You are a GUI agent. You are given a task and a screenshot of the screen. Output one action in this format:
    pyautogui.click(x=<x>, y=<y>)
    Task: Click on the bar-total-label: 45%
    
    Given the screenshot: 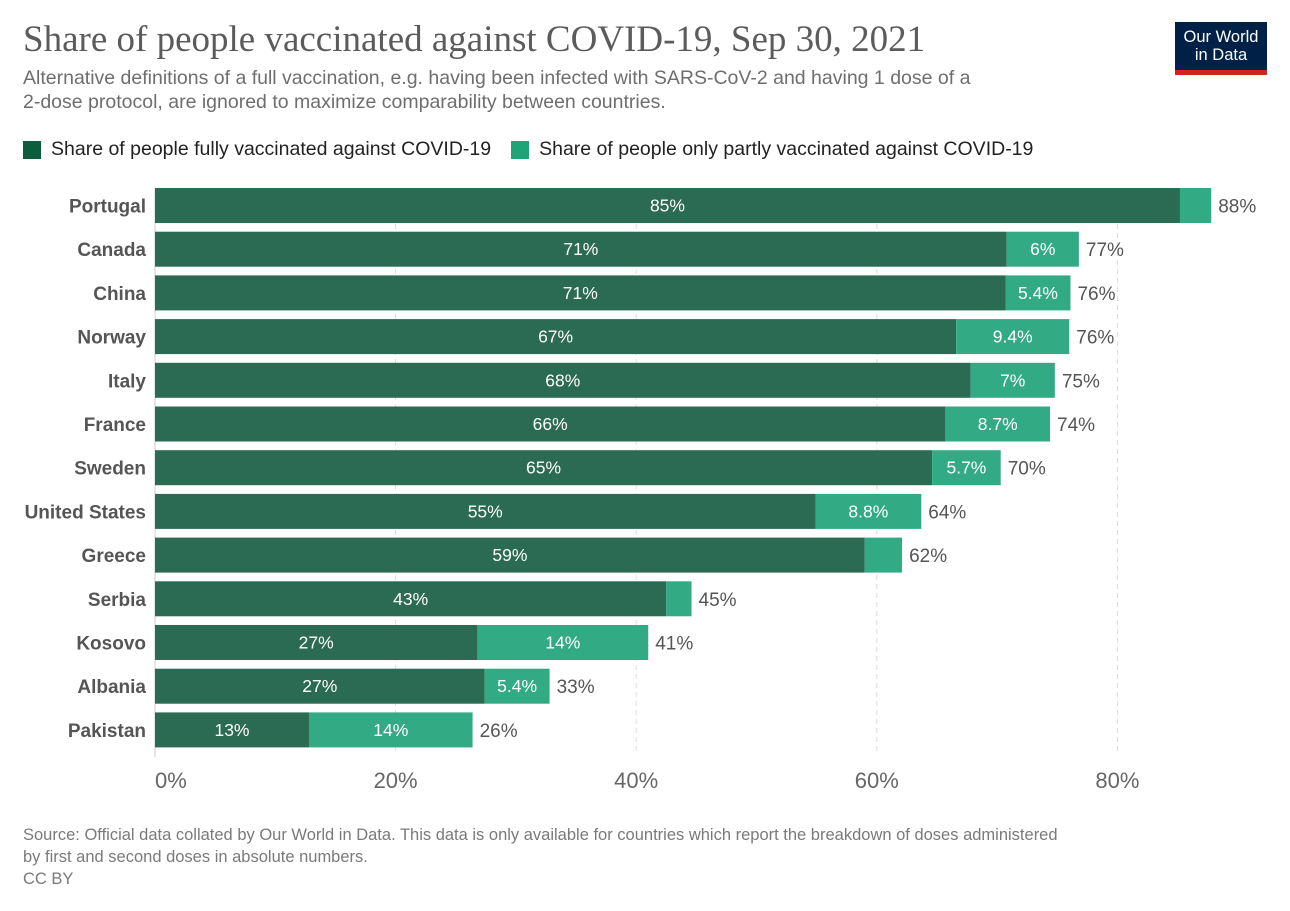 What is the action you would take?
    pyautogui.click(x=718, y=600)
    